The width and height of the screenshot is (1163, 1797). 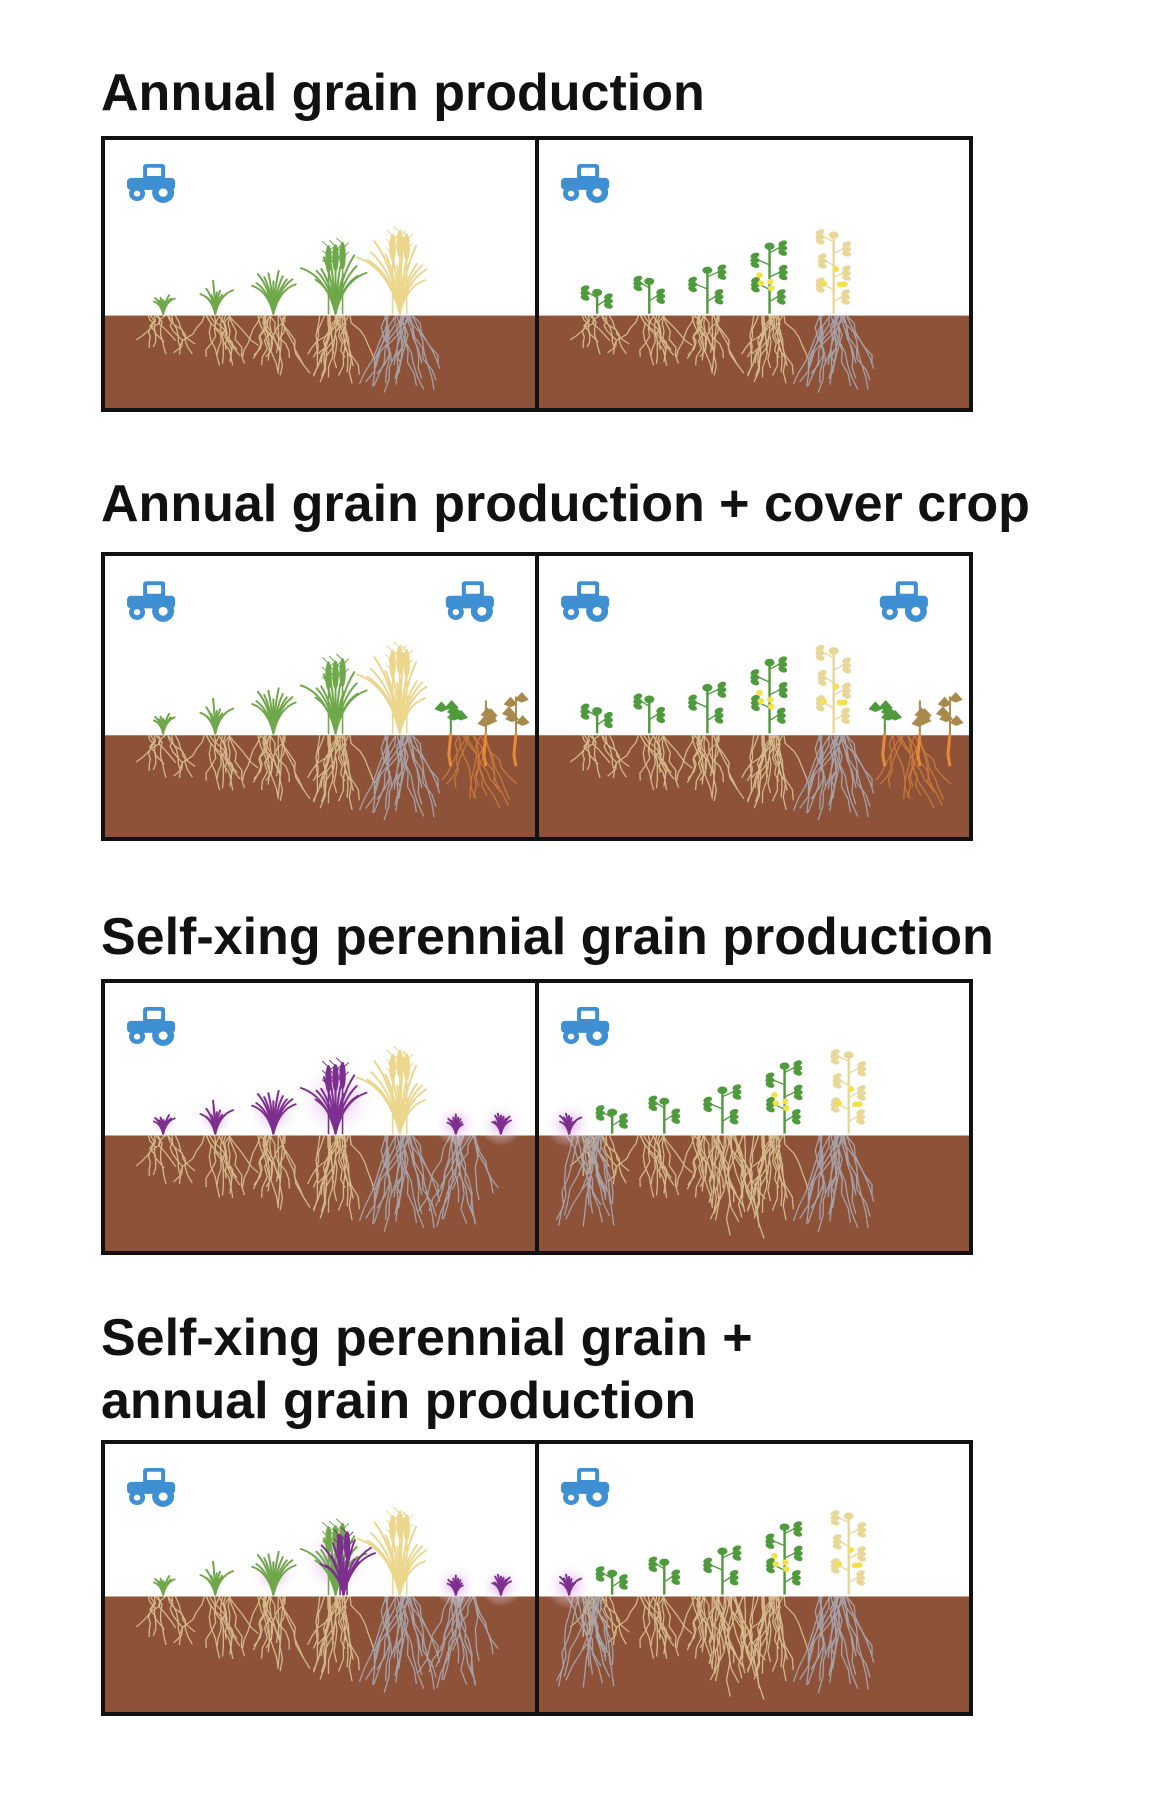 I want to click on panel-perennial-legume, so click(x=752, y=1117).